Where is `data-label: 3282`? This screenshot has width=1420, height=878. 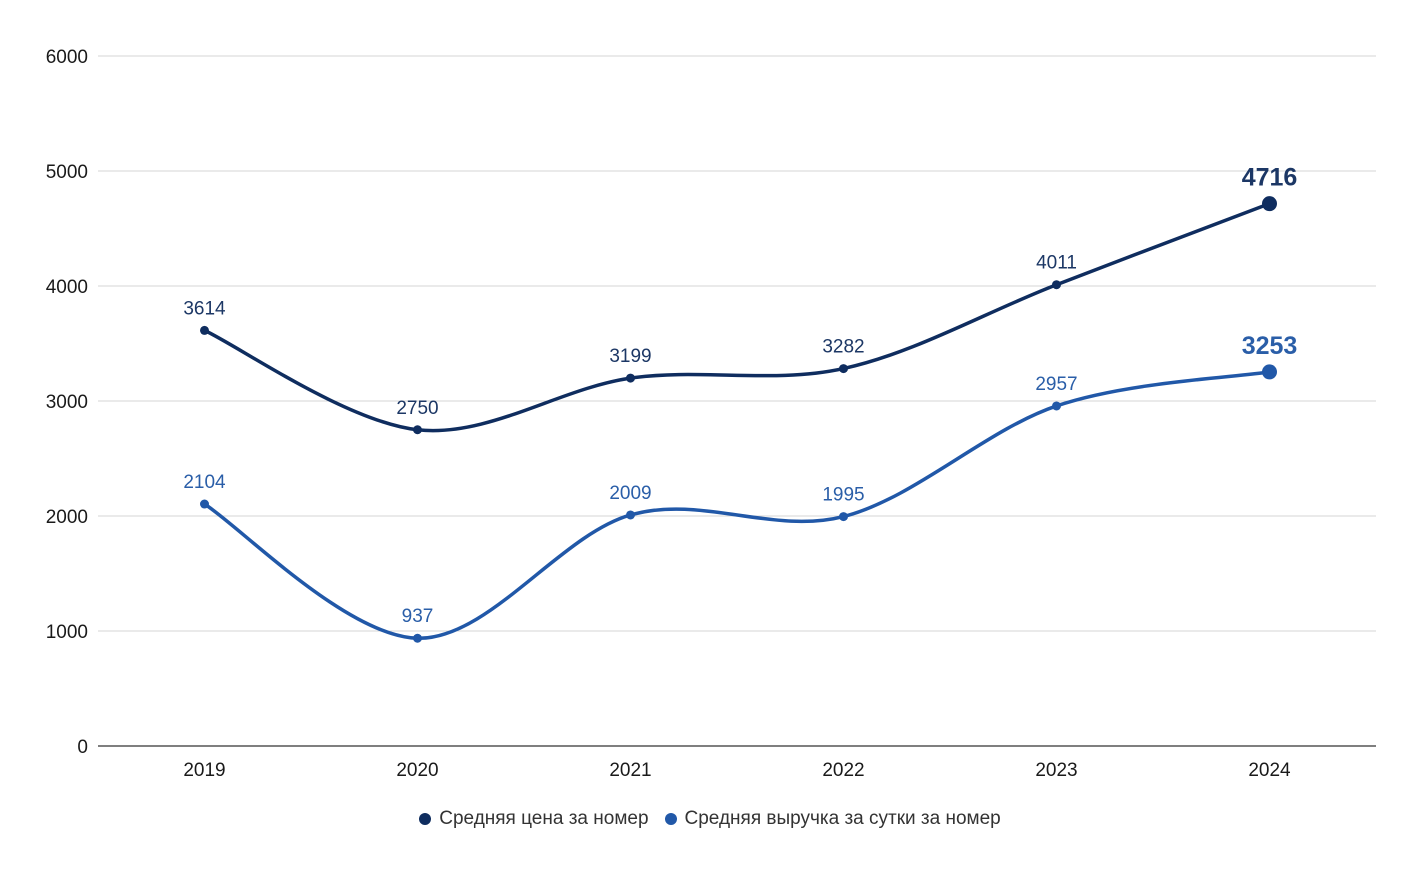
data-label: 3282 is located at coordinates (843, 347).